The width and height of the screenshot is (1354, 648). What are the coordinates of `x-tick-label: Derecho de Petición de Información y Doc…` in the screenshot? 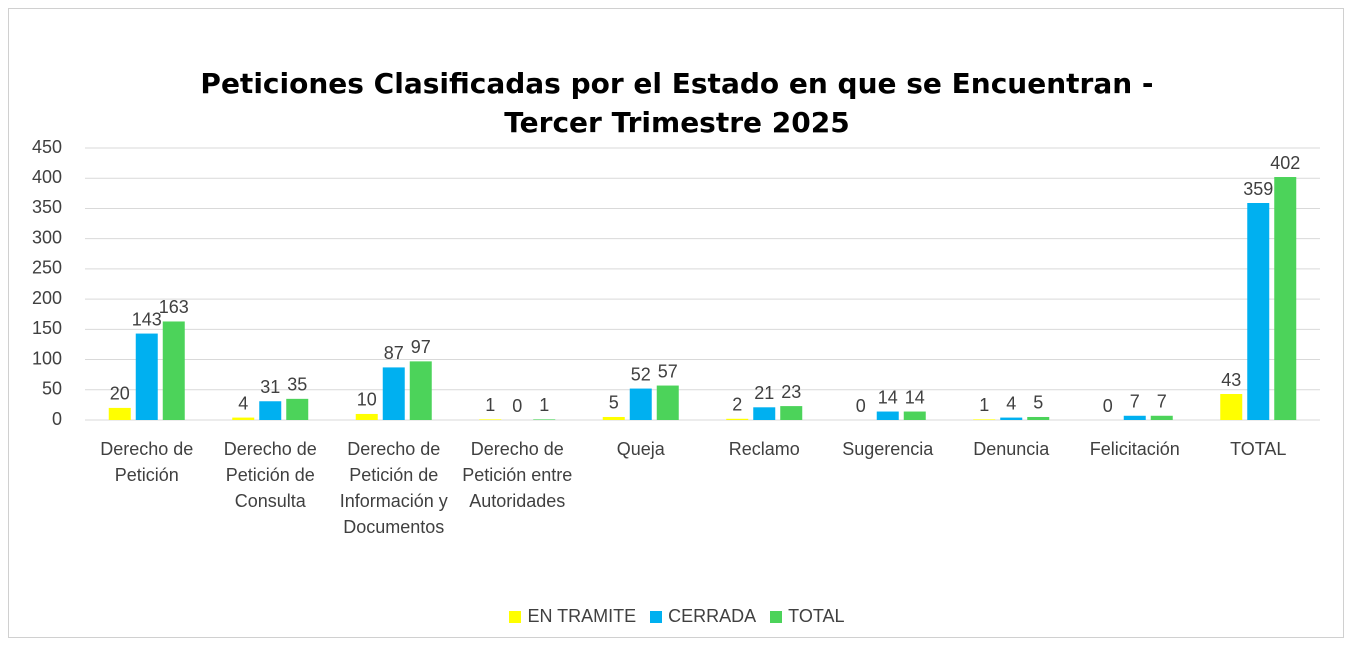 It's located at (393, 488).